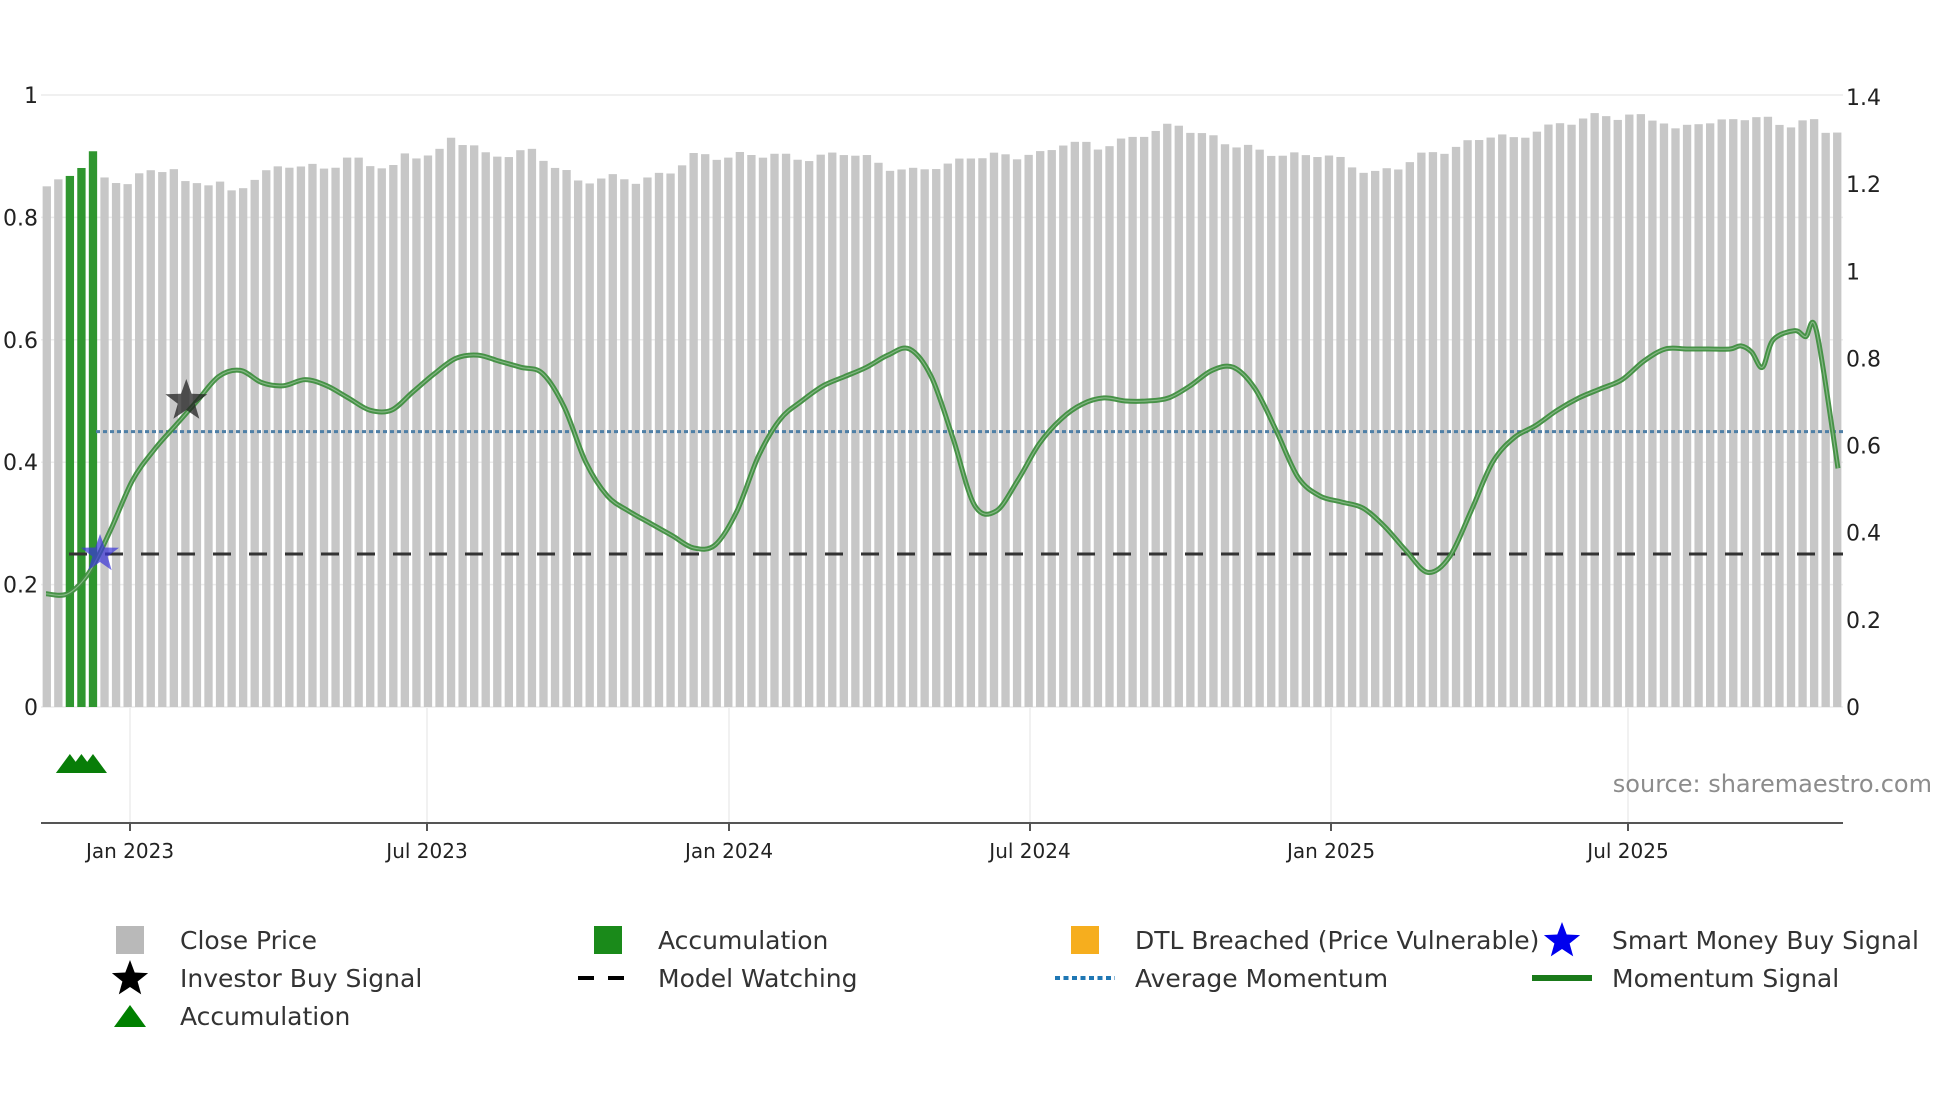  What do you see at coordinates (1772, 784) in the screenshot?
I see `source-label: source: sharemaestro.com` at bounding box center [1772, 784].